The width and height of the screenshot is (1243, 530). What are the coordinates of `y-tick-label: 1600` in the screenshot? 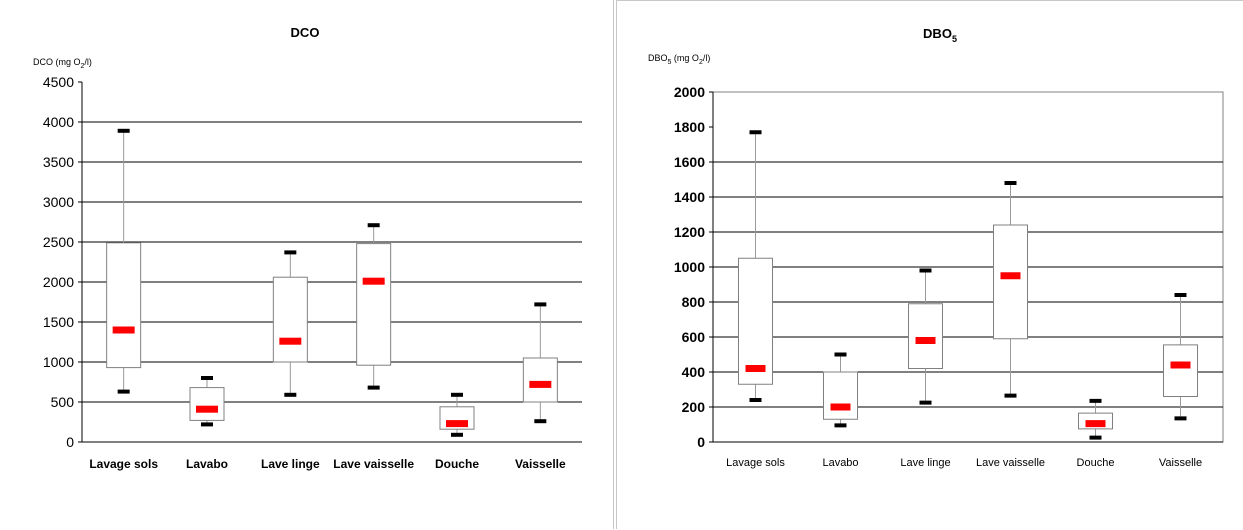 It's located at (689, 162).